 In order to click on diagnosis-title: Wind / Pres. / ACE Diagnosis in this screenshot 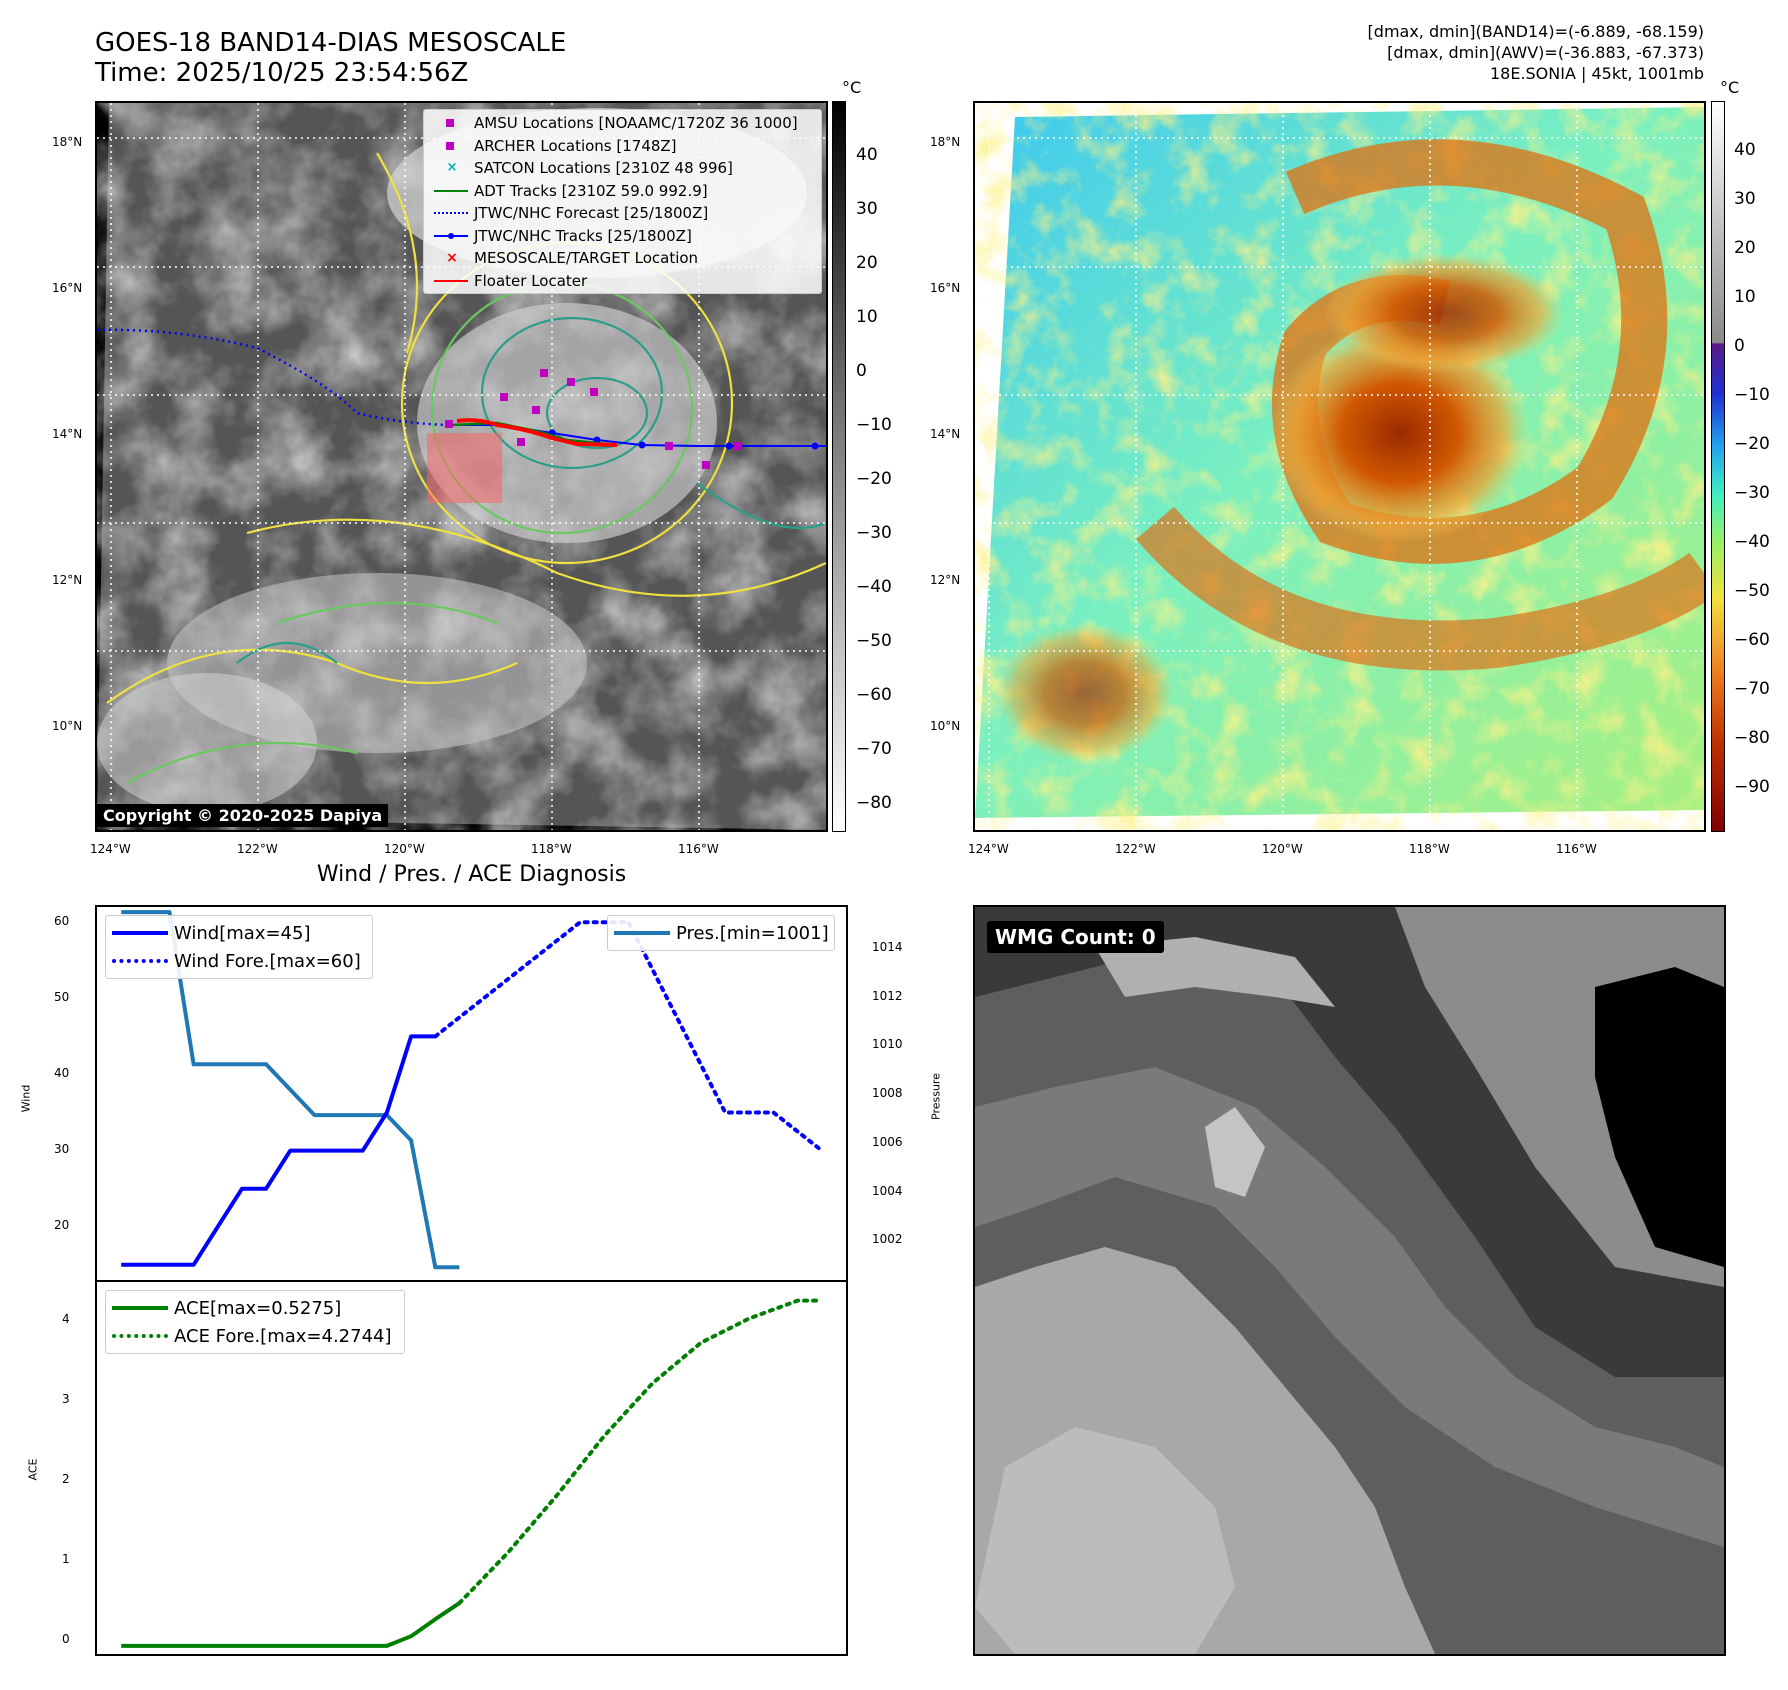, I will do `click(471, 874)`.